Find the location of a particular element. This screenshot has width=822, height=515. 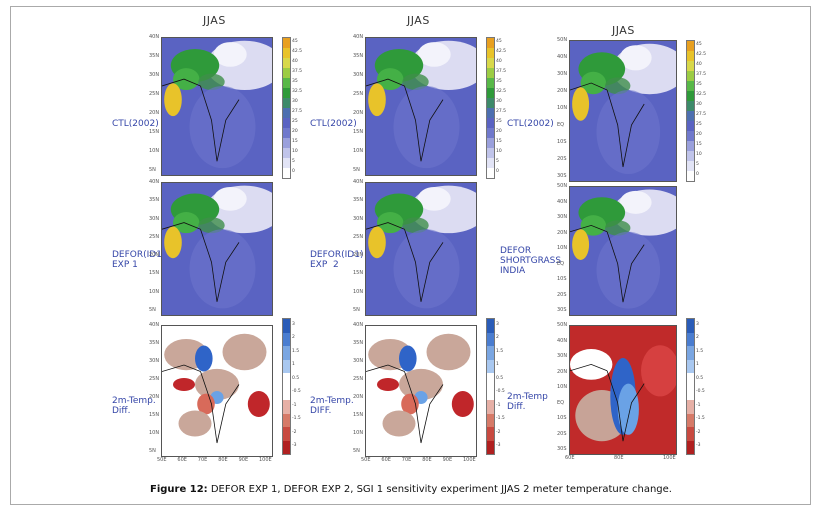

lon-tick-label: 100E is located at coordinates (469, 460).